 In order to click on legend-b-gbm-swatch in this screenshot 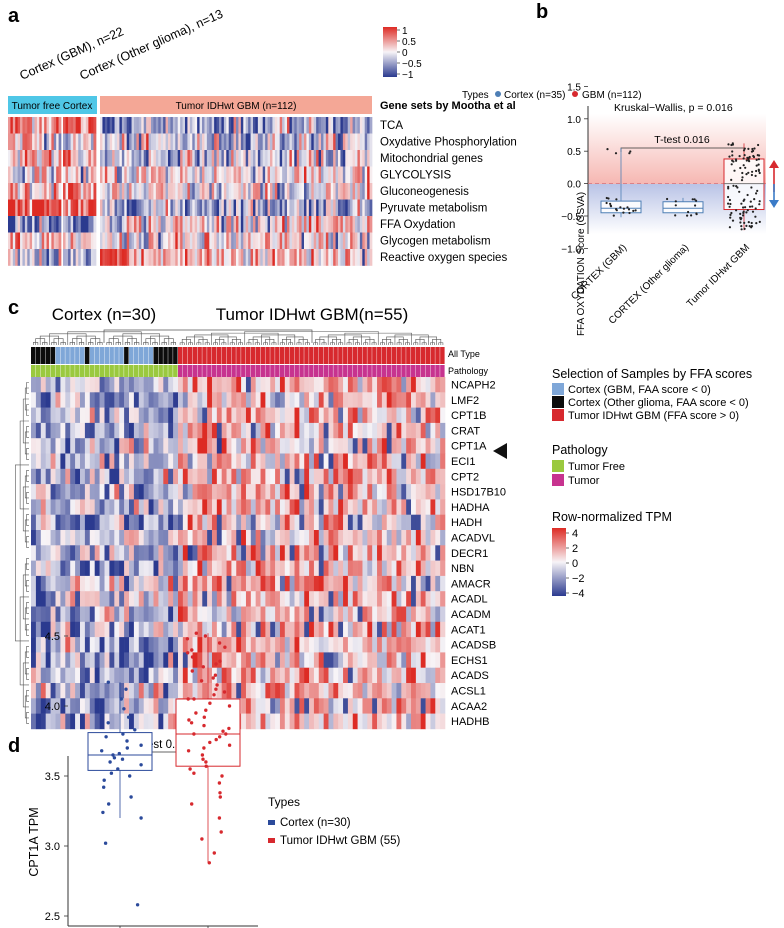, I will do `click(575, 94)`.